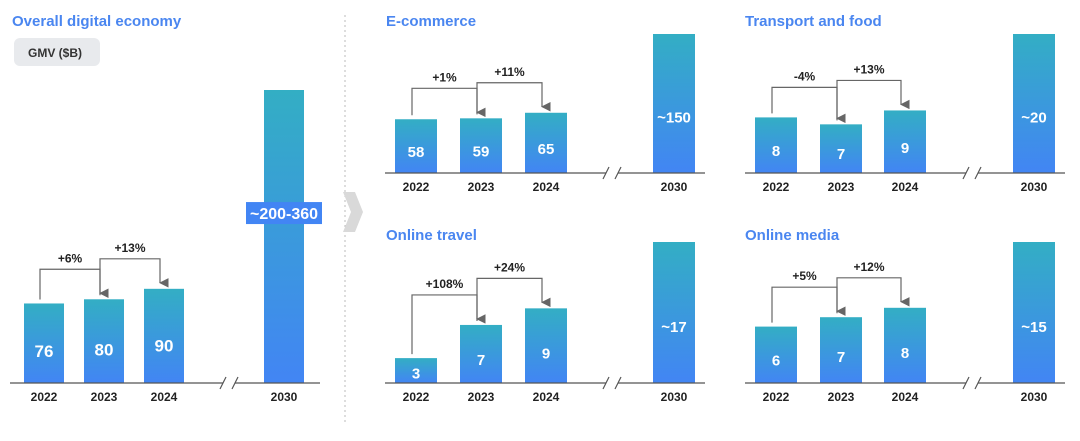  I want to click on unit-badge-bg, so click(57, 52).